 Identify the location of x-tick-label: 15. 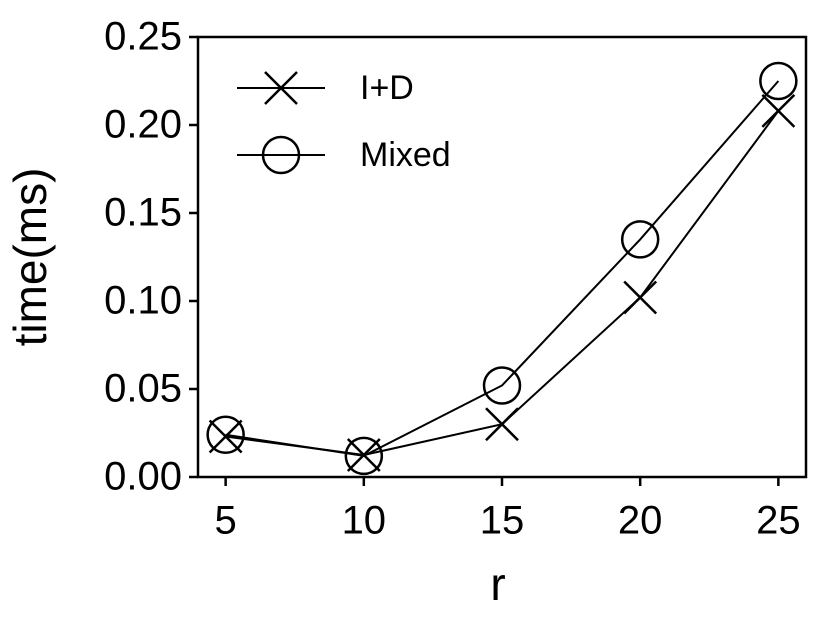
(502, 521).